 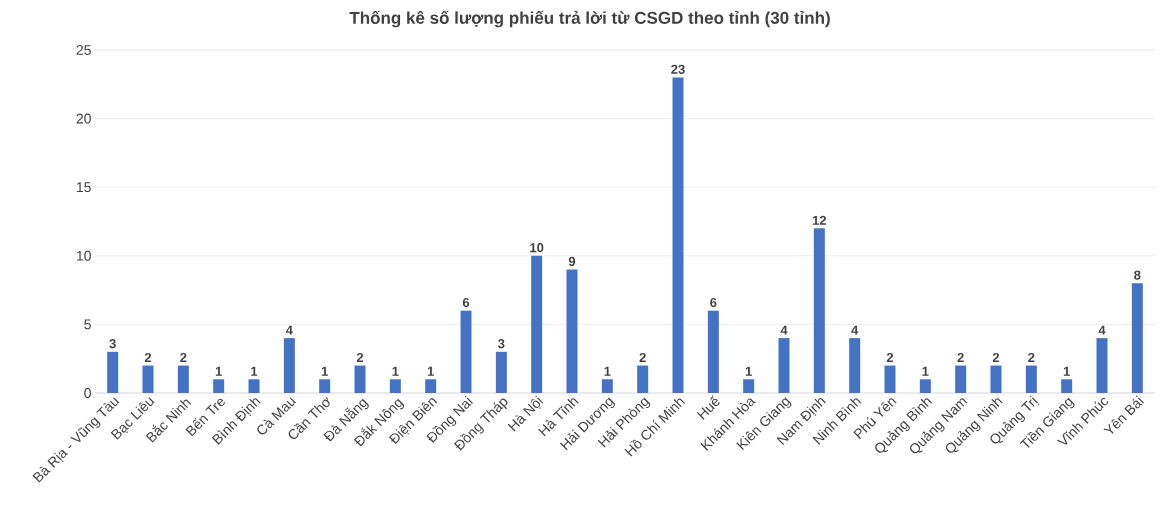 What do you see at coordinates (83, 255) in the screenshot?
I see `y-tick-label: 10` at bounding box center [83, 255].